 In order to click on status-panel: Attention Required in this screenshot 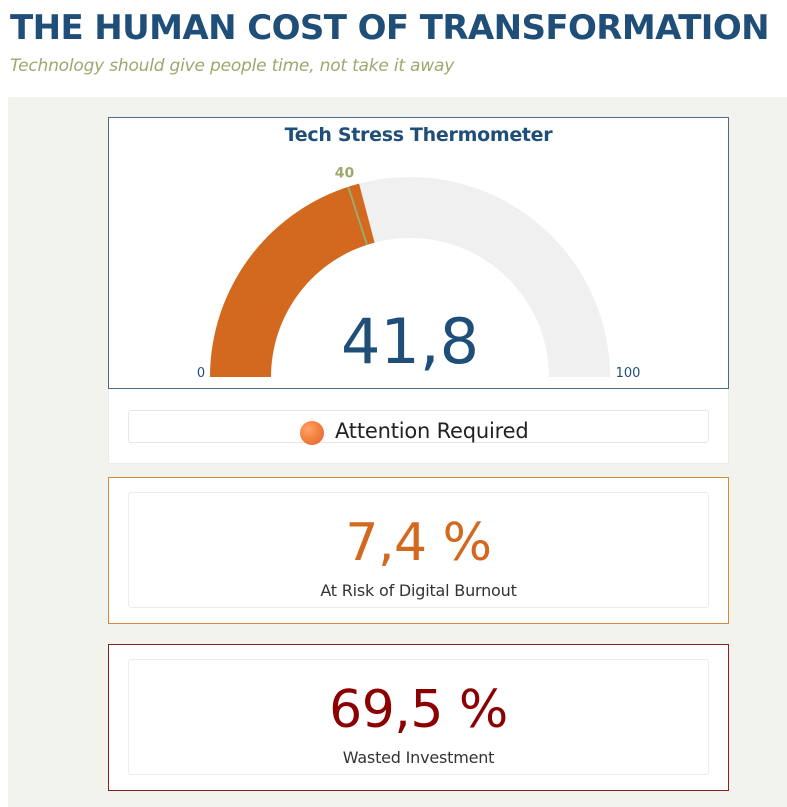, I will do `click(418, 426)`.